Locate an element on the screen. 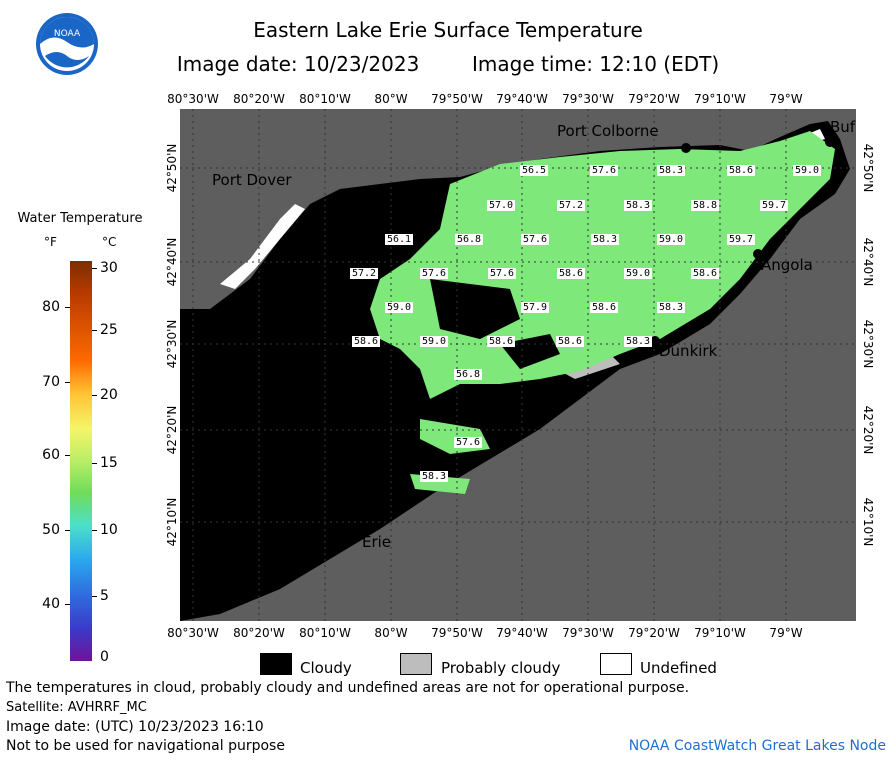 This screenshot has width=896, height=763. lon-label-bottom: 79°10'W is located at coordinates (720, 633).